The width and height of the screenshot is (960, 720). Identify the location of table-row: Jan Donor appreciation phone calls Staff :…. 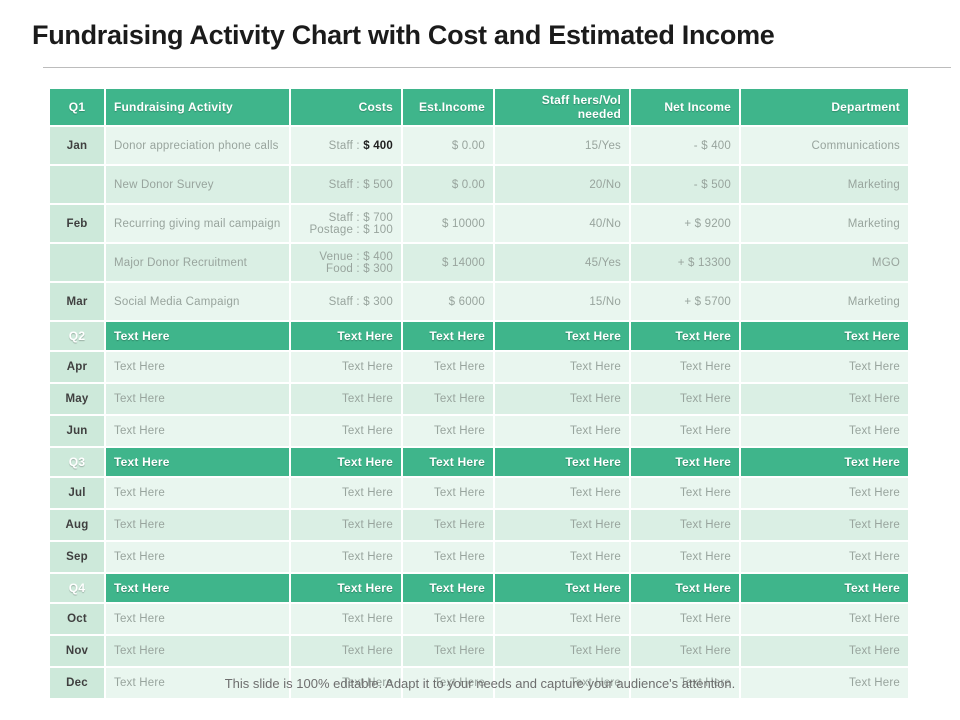
(479, 145).